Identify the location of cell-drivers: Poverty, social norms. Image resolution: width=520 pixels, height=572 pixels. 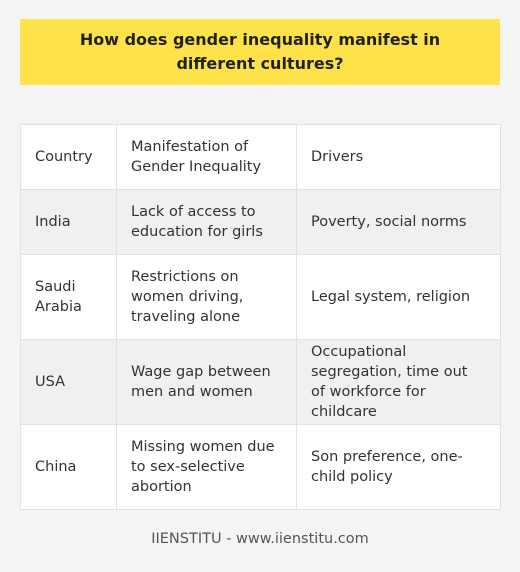
(398, 222).